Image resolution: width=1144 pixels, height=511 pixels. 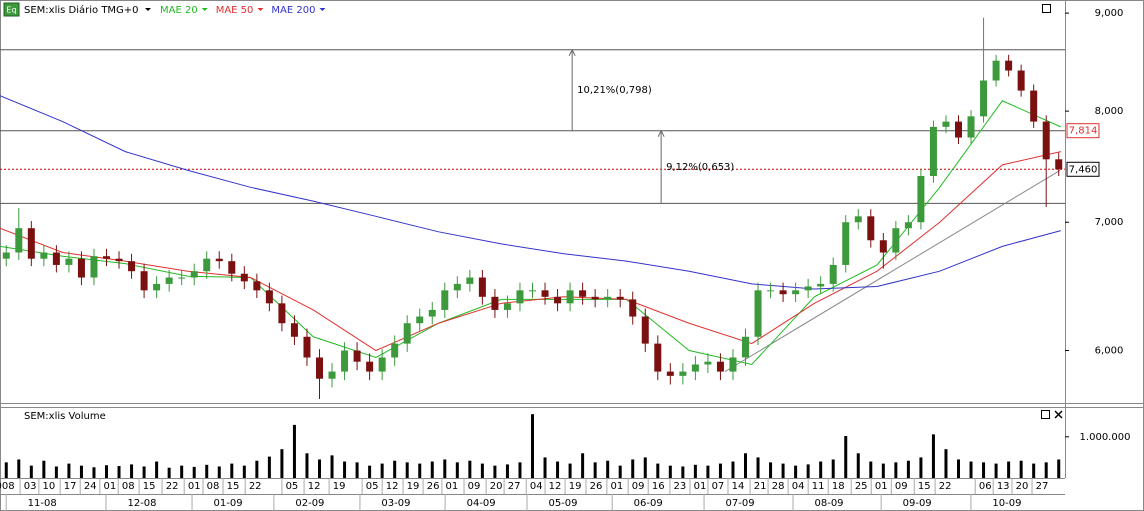 I want to click on price-label-box, so click(x=1083, y=169).